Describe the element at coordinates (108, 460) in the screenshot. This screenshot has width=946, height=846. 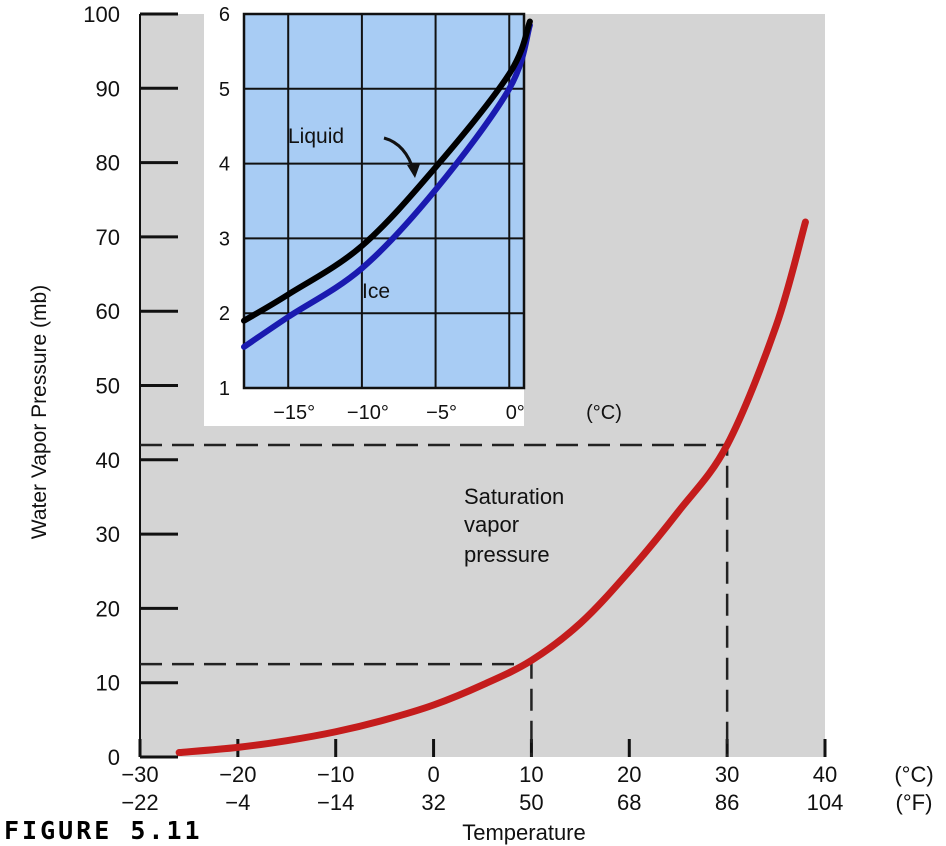
I see `y-tick-label: 40` at that location.